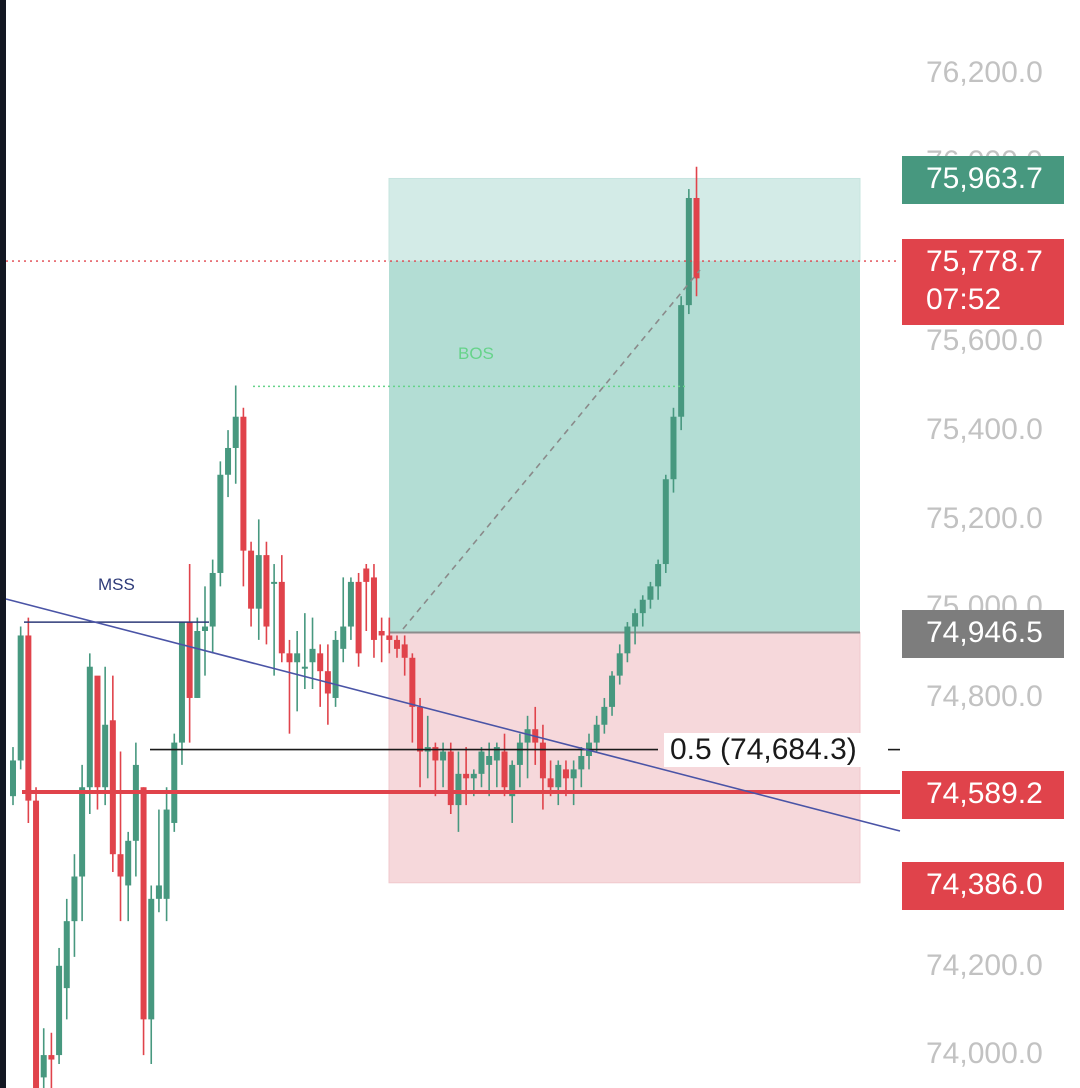  I want to click on y-tick-label: 74,000.0, so click(984, 1053).